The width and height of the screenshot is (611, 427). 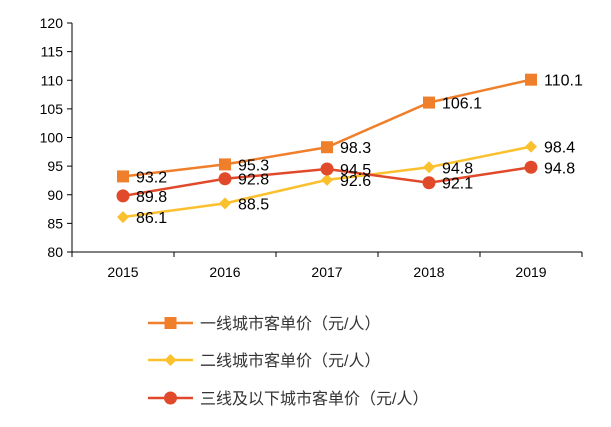 What do you see at coordinates (52, 109) in the screenshot?
I see `y-tick-label: 105` at bounding box center [52, 109].